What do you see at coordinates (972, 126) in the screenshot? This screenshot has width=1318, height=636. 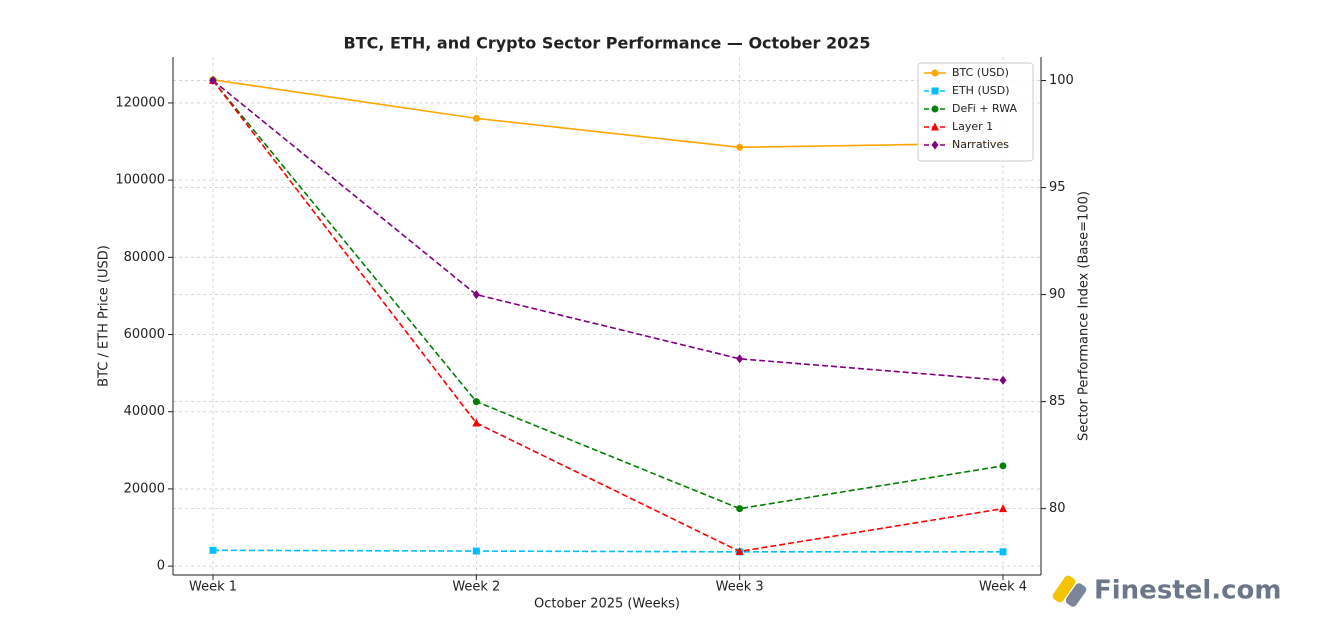 I see `legend-label: Layer 1` at bounding box center [972, 126].